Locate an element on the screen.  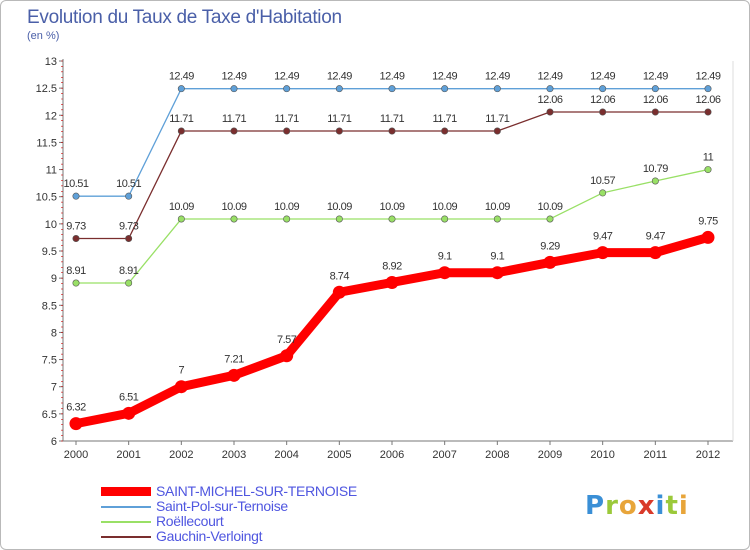
data-label: 8.74 is located at coordinates (340, 276).